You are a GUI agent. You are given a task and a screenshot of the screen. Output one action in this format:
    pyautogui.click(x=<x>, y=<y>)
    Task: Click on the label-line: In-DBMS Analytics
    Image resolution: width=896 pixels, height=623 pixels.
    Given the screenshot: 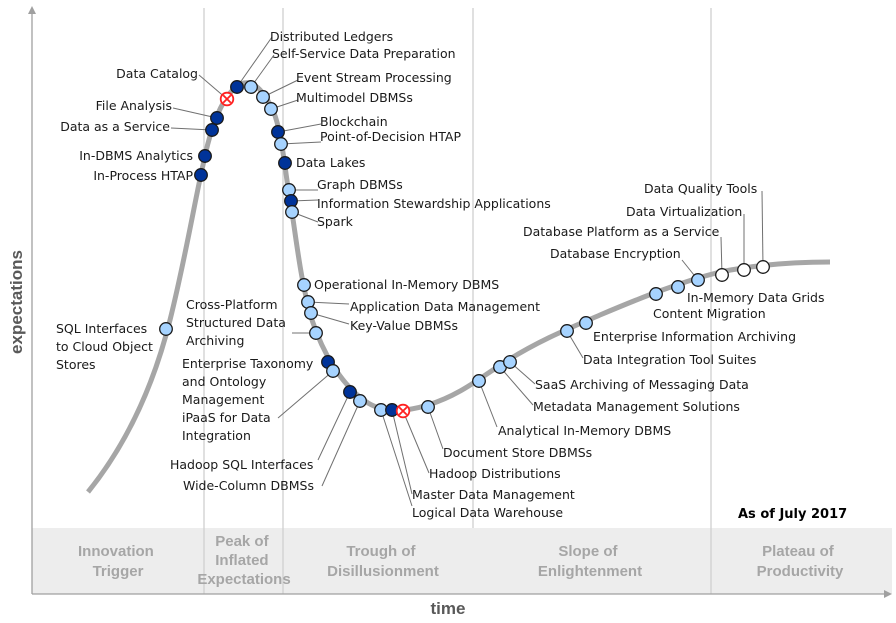 What is the action you would take?
    pyautogui.click(x=136, y=155)
    